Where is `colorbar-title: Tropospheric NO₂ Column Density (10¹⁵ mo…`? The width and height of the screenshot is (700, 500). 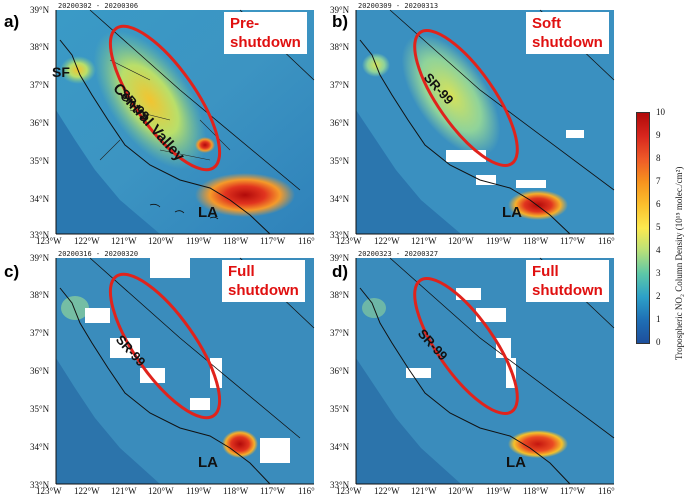 colorbar-title: Tropospheric NO₂ Column Density (10¹⁵ mo… is located at coordinates (679, 263).